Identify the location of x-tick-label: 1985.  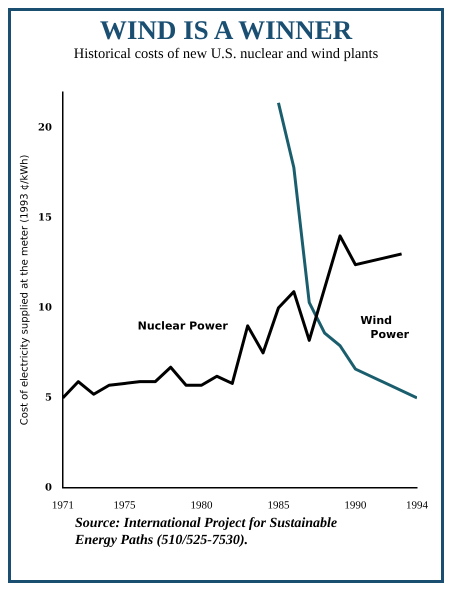
(278, 505).